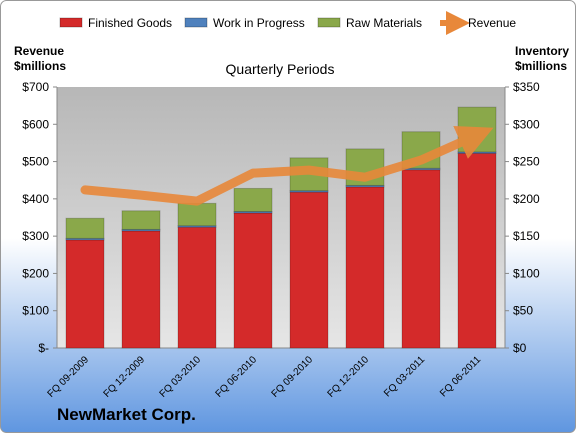  What do you see at coordinates (523, 311) in the screenshot?
I see `y2-tick-label: $50` at bounding box center [523, 311].